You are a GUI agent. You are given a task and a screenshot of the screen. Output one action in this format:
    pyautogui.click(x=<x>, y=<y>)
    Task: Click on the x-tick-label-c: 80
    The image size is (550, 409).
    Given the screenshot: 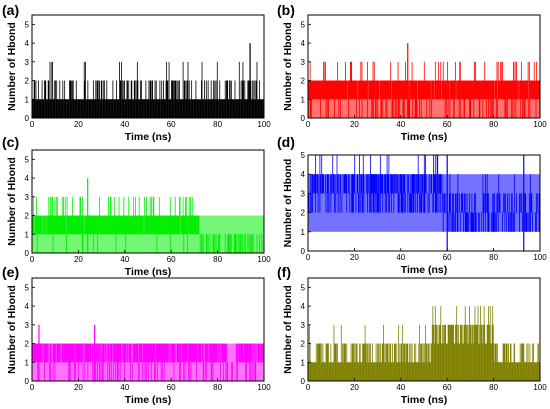 What is the action you would take?
    pyautogui.click(x=217, y=259)
    